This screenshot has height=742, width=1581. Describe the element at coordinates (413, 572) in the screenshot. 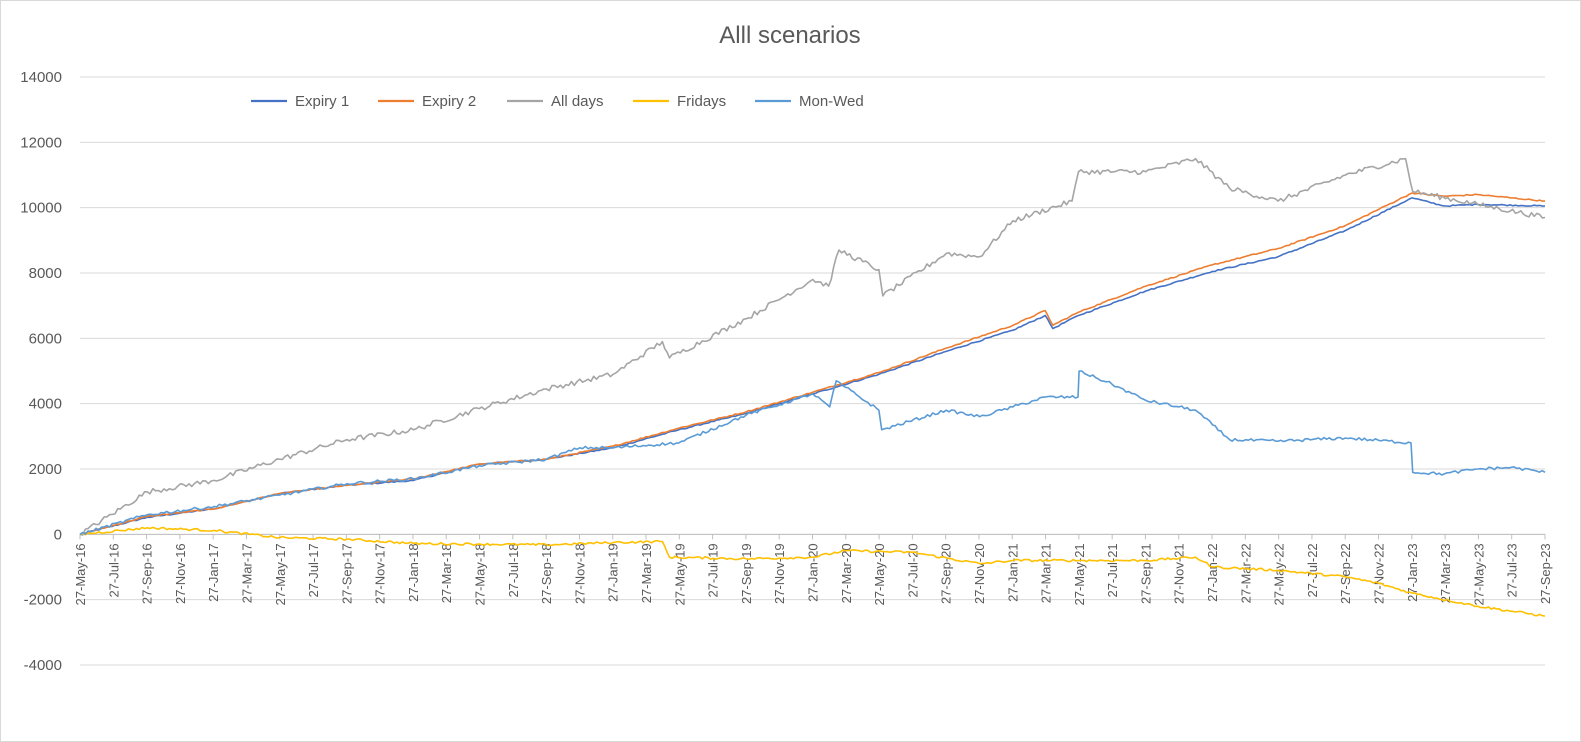

I see `x-tick-label: 27-Jan-18` at that location.